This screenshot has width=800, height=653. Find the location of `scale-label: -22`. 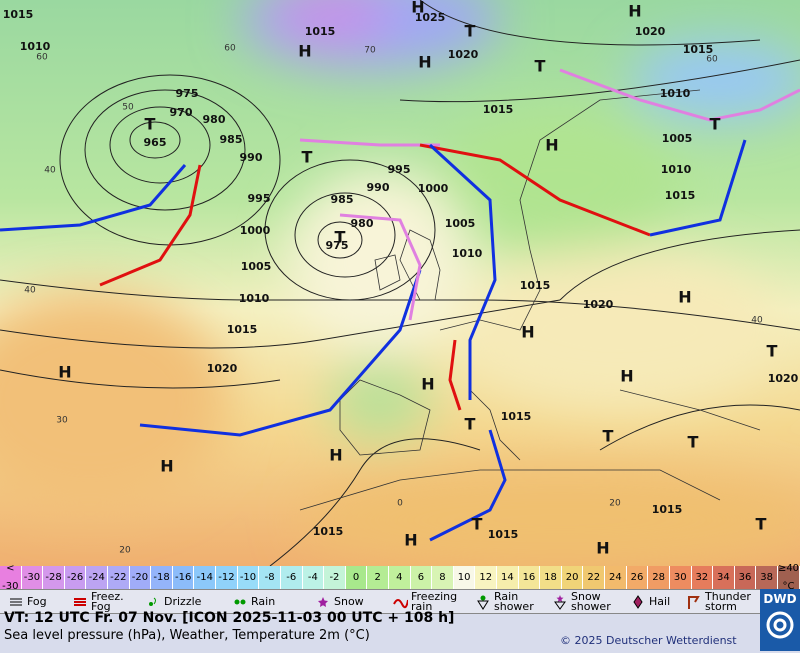

scale-label: -22 is located at coordinates (118, 577).